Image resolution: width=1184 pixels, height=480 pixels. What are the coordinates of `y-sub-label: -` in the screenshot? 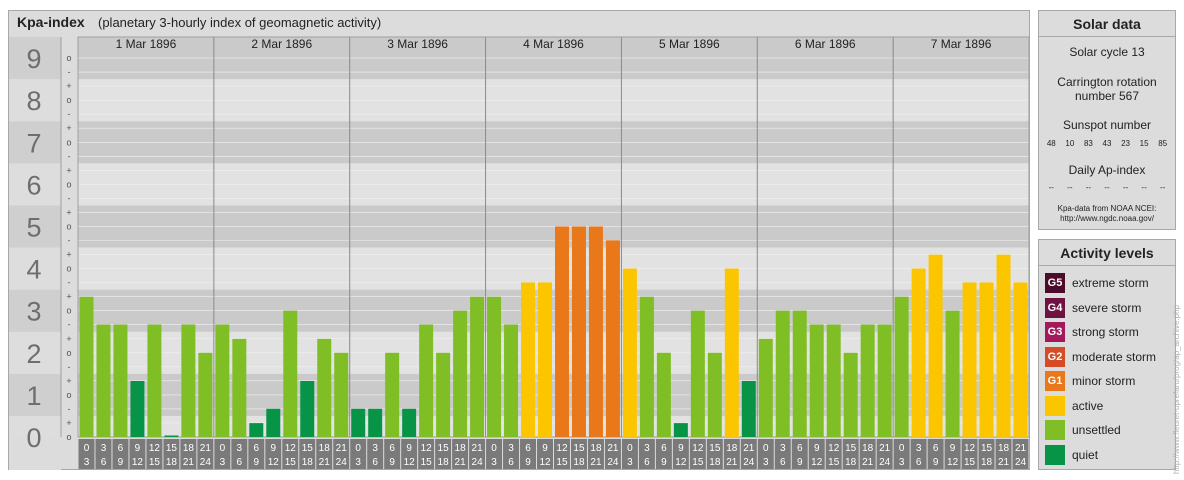 It's located at (69, 367).